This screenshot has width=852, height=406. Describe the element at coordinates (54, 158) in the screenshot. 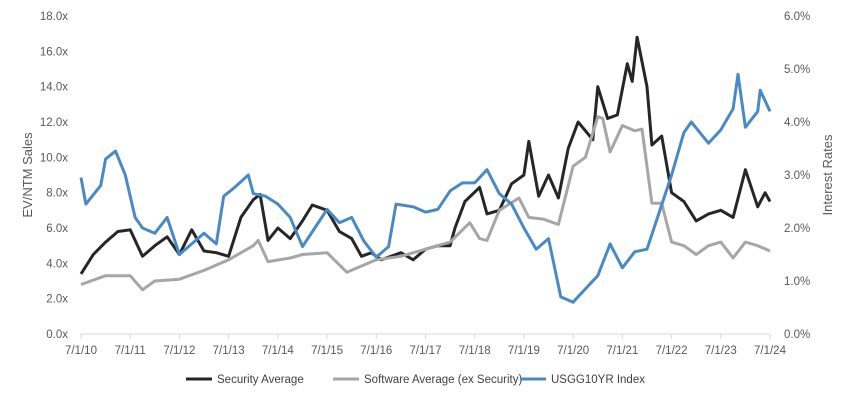

I see `y-tick-label: 10.0x` at that location.